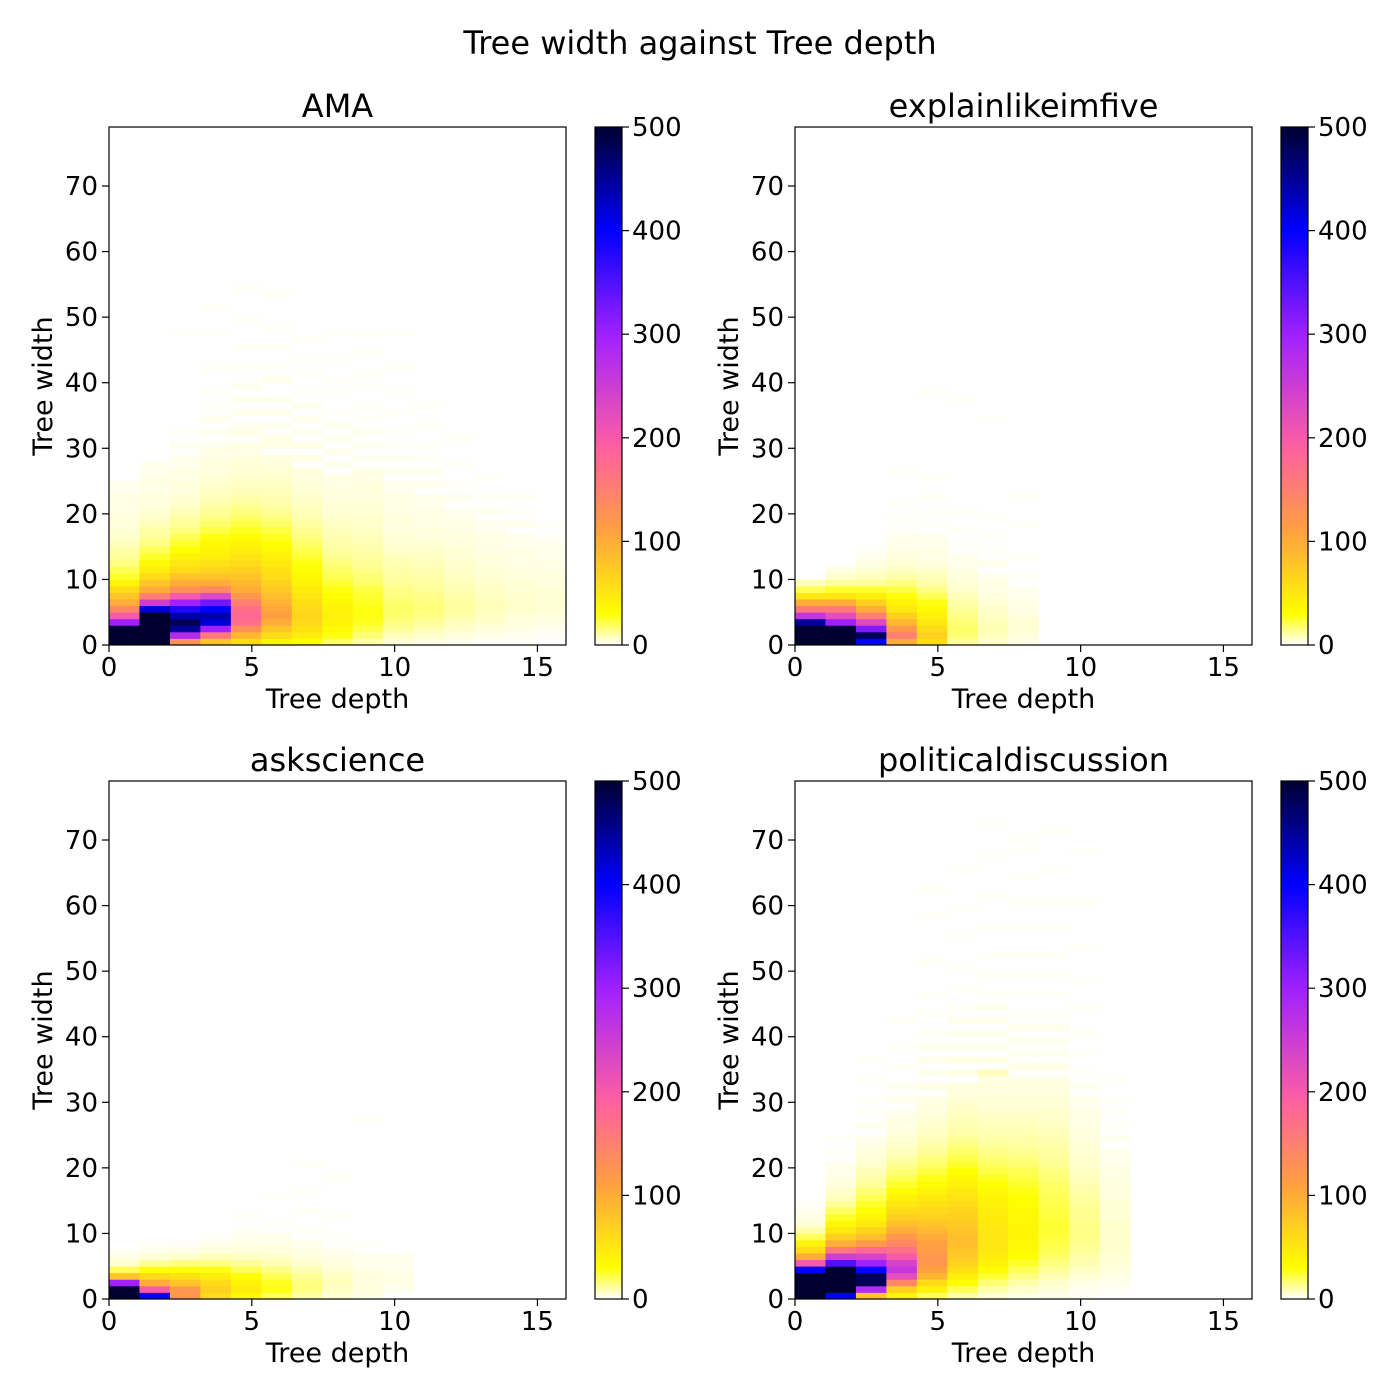 The image size is (1400, 1400). Describe the element at coordinates (657, 439) in the screenshot. I see `colorbar-tick-label: 200` at that location.